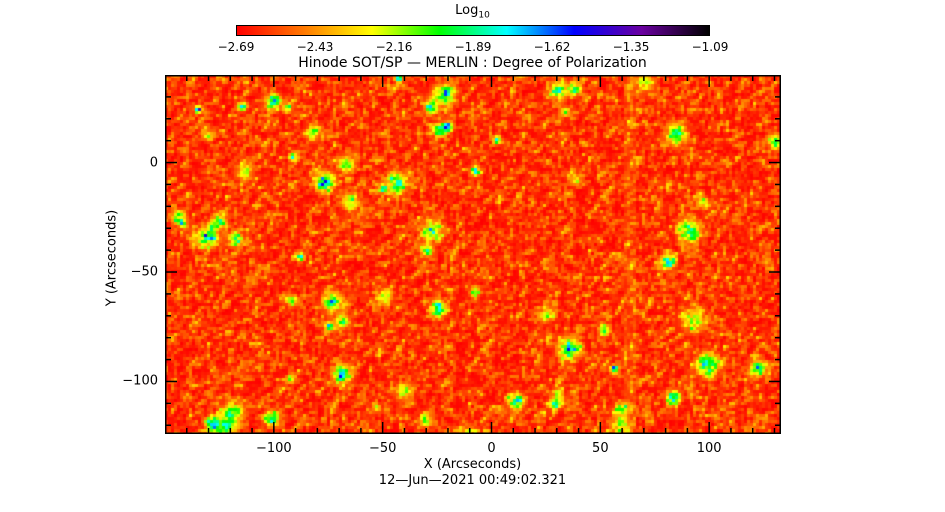  Describe the element at coordinates (600, 448) in the screenshot. I see `x-tick-label: 50` at that location.